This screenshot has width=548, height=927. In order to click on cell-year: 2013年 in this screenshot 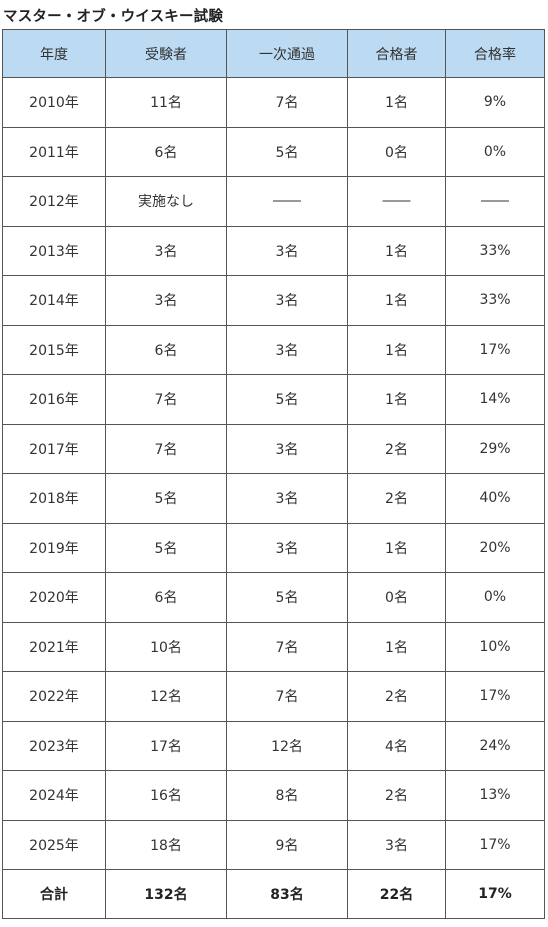, I will do `click(54, 250)`.